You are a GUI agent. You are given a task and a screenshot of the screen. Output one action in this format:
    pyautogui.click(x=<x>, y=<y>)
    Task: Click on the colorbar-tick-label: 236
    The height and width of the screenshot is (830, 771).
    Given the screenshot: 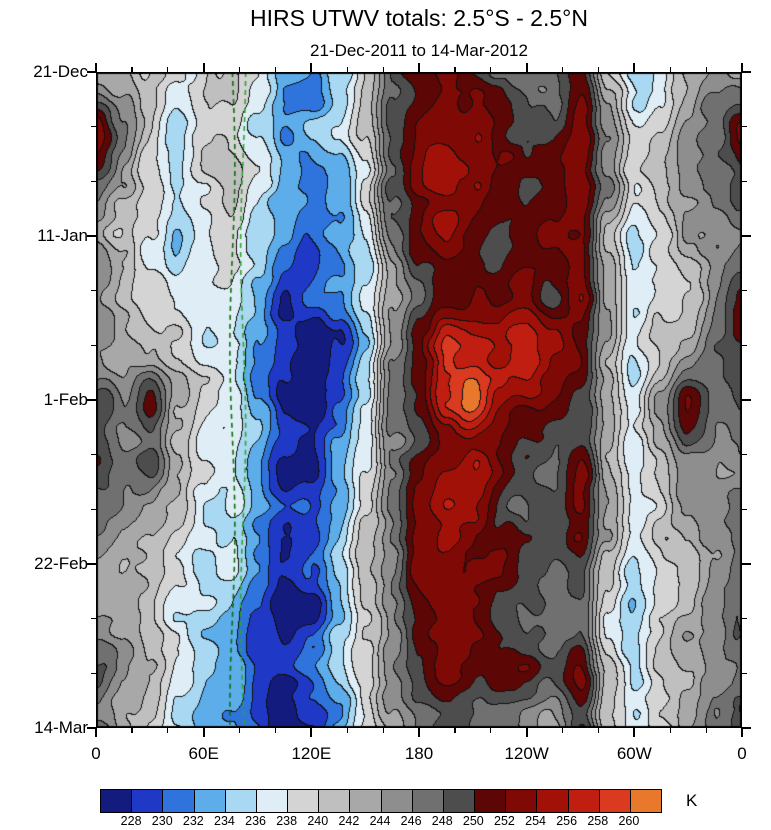 What is the action you would take?
    pyautogui.click(x=255, y=821)
    